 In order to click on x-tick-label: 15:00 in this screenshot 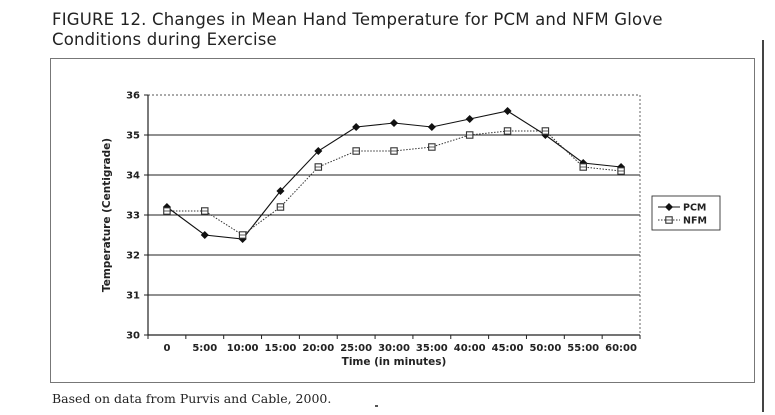, I will do `click(281, 348)`.